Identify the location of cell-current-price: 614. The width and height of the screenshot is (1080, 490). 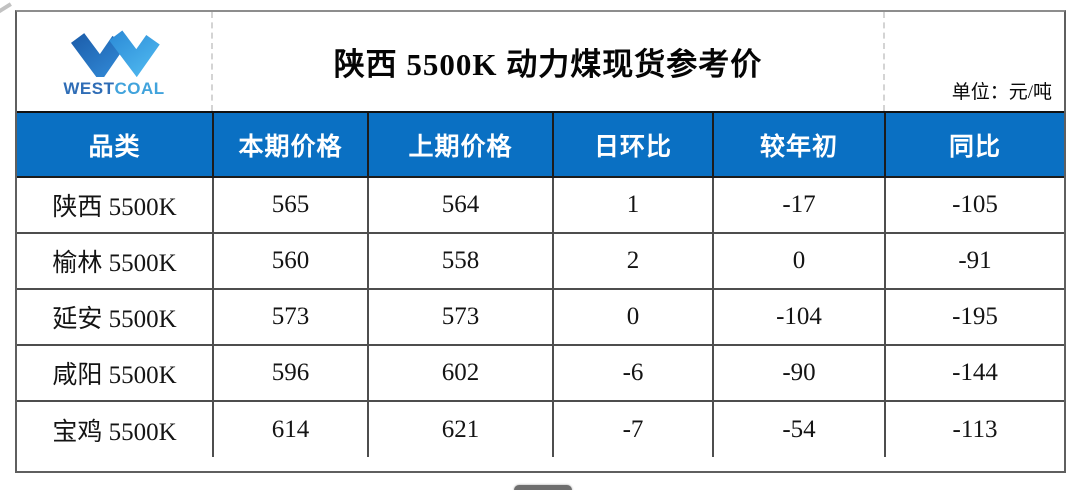
(290, 429).